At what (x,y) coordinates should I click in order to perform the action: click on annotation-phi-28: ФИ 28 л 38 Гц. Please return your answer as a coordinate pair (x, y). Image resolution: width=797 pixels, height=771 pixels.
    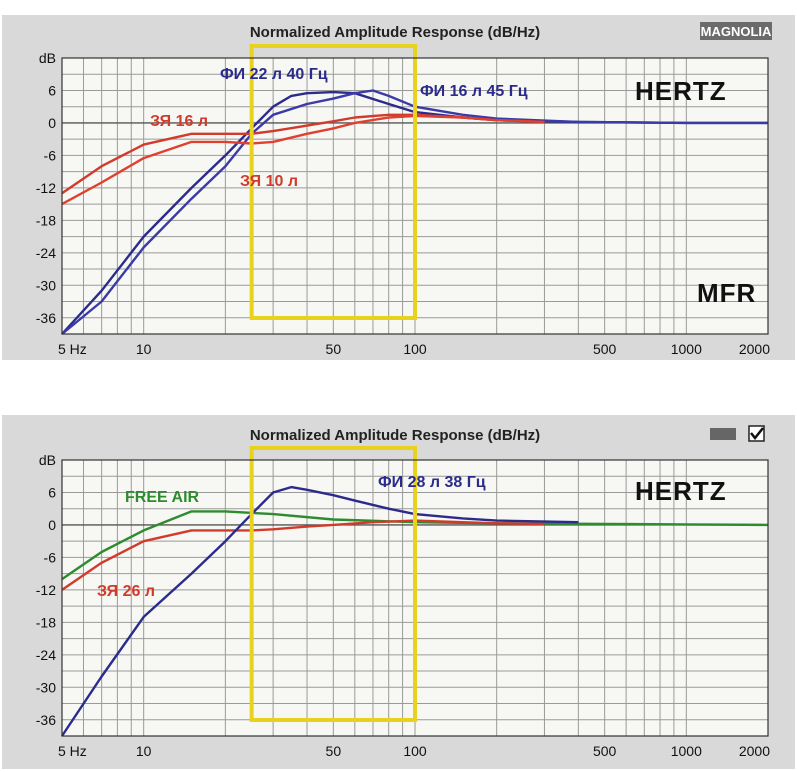
    Looking at the image, I should click on (432, 482).